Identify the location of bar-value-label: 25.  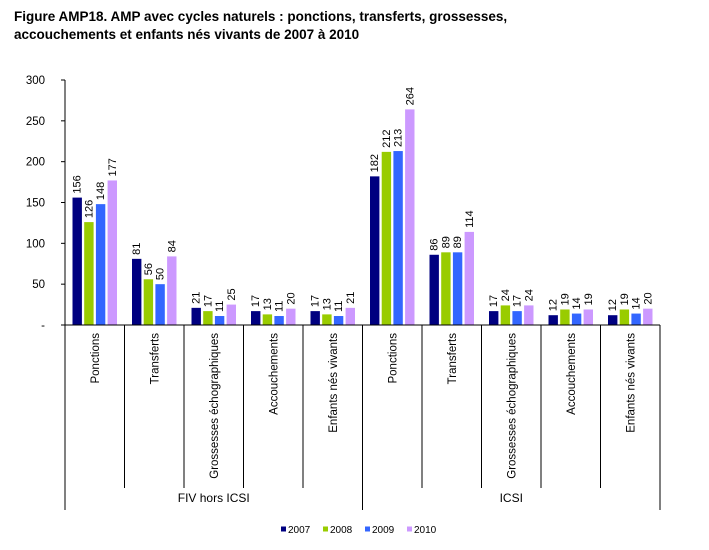
(232, 294).